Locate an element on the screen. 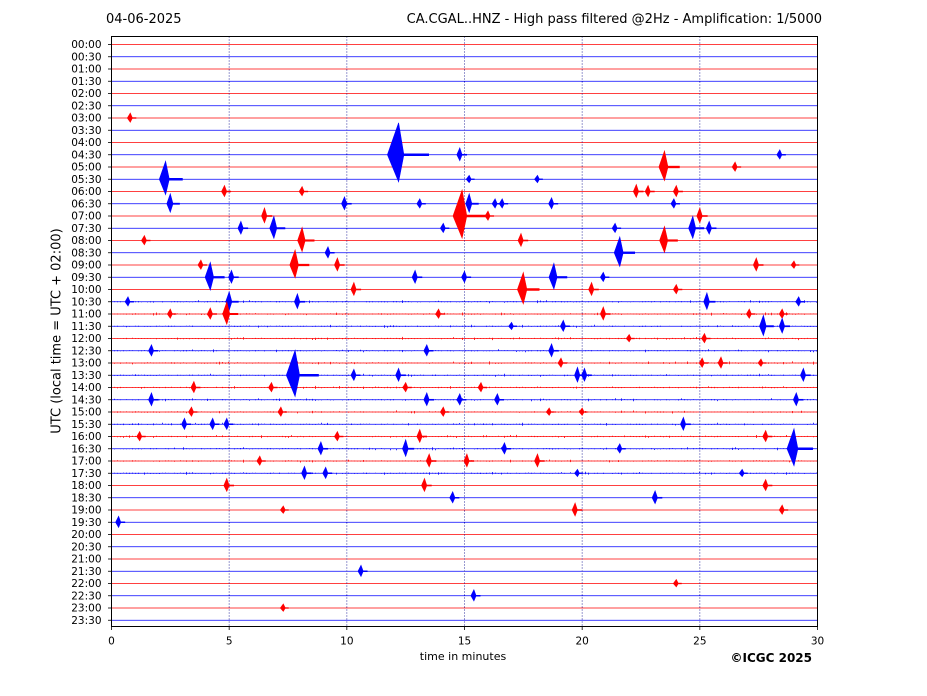 This screenshot has height=696, width=927. y-tick-label: 11:00 is located at coordinates (86, 315).